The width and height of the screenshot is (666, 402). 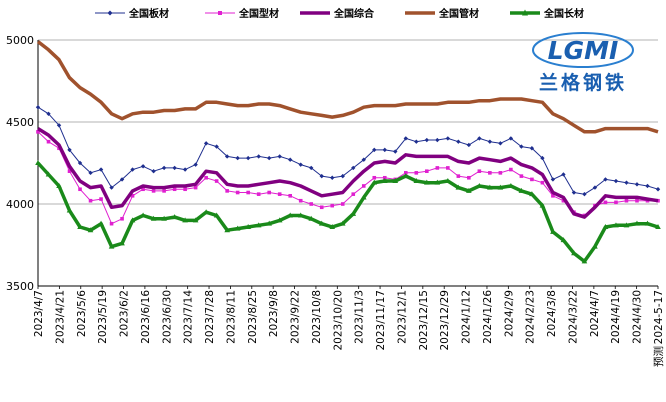 What do you see at coordinates (402, 317) in the screenshot?
I see `x-tick-label: 2023/12/1` at bounding box center [402, 317].